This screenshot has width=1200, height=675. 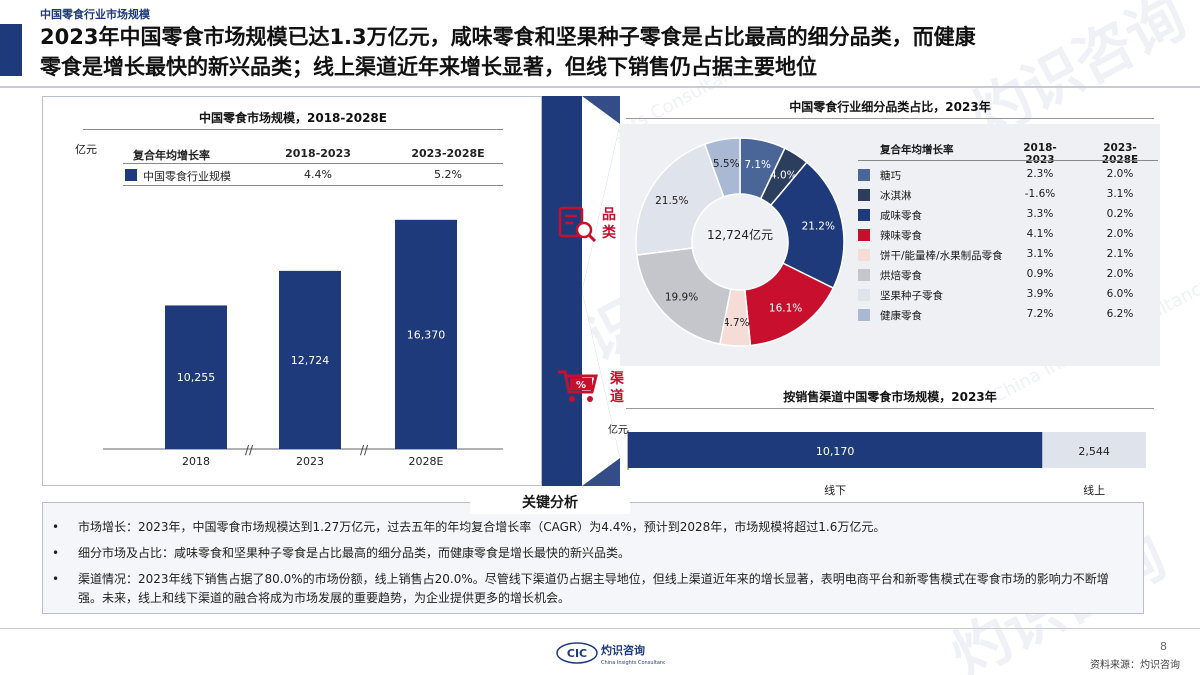 What do you see at coordinates (1135, 665) in the screenshot?
I see `source-note: 资料来源：灼识咨询` at bounding box center [1135, 665].